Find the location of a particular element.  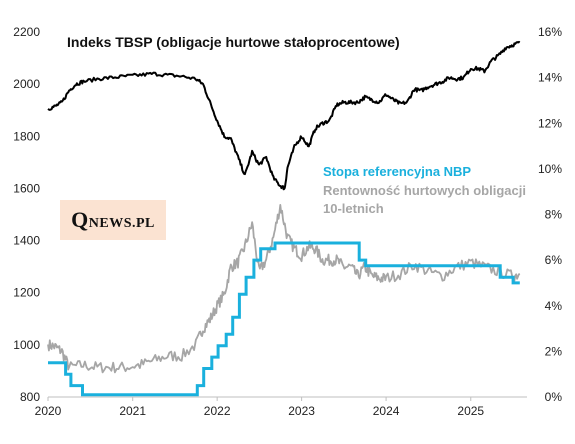

y-right-tick-label: 12% is located at coordinates (550, 123).